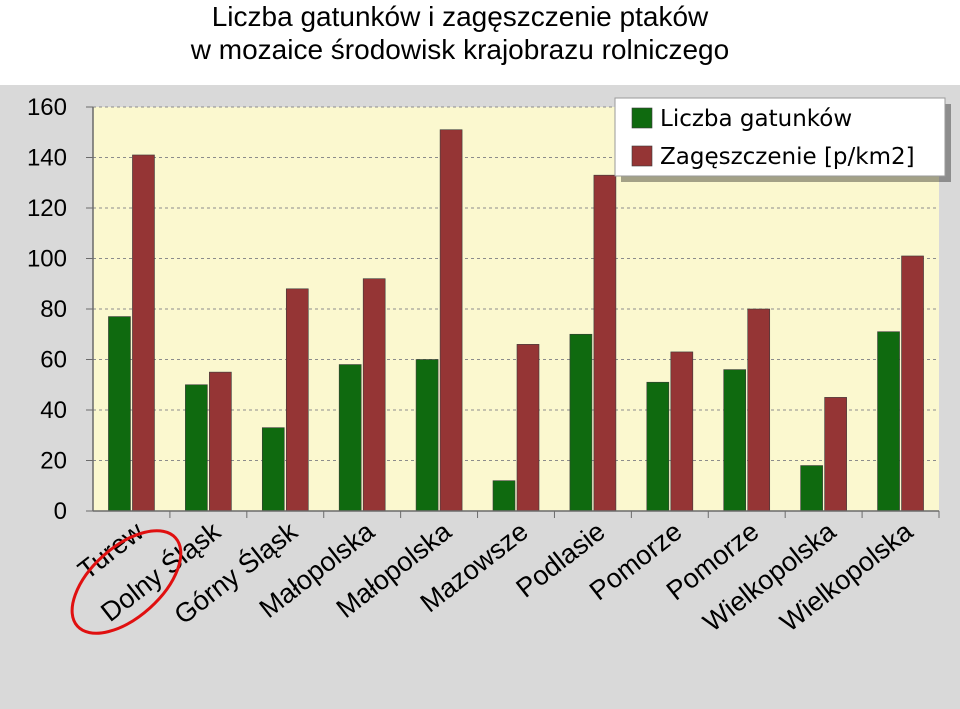 The height and width of the screenshot is (709, 960). I want to click on highlight-ellipse, so click(126, 582).